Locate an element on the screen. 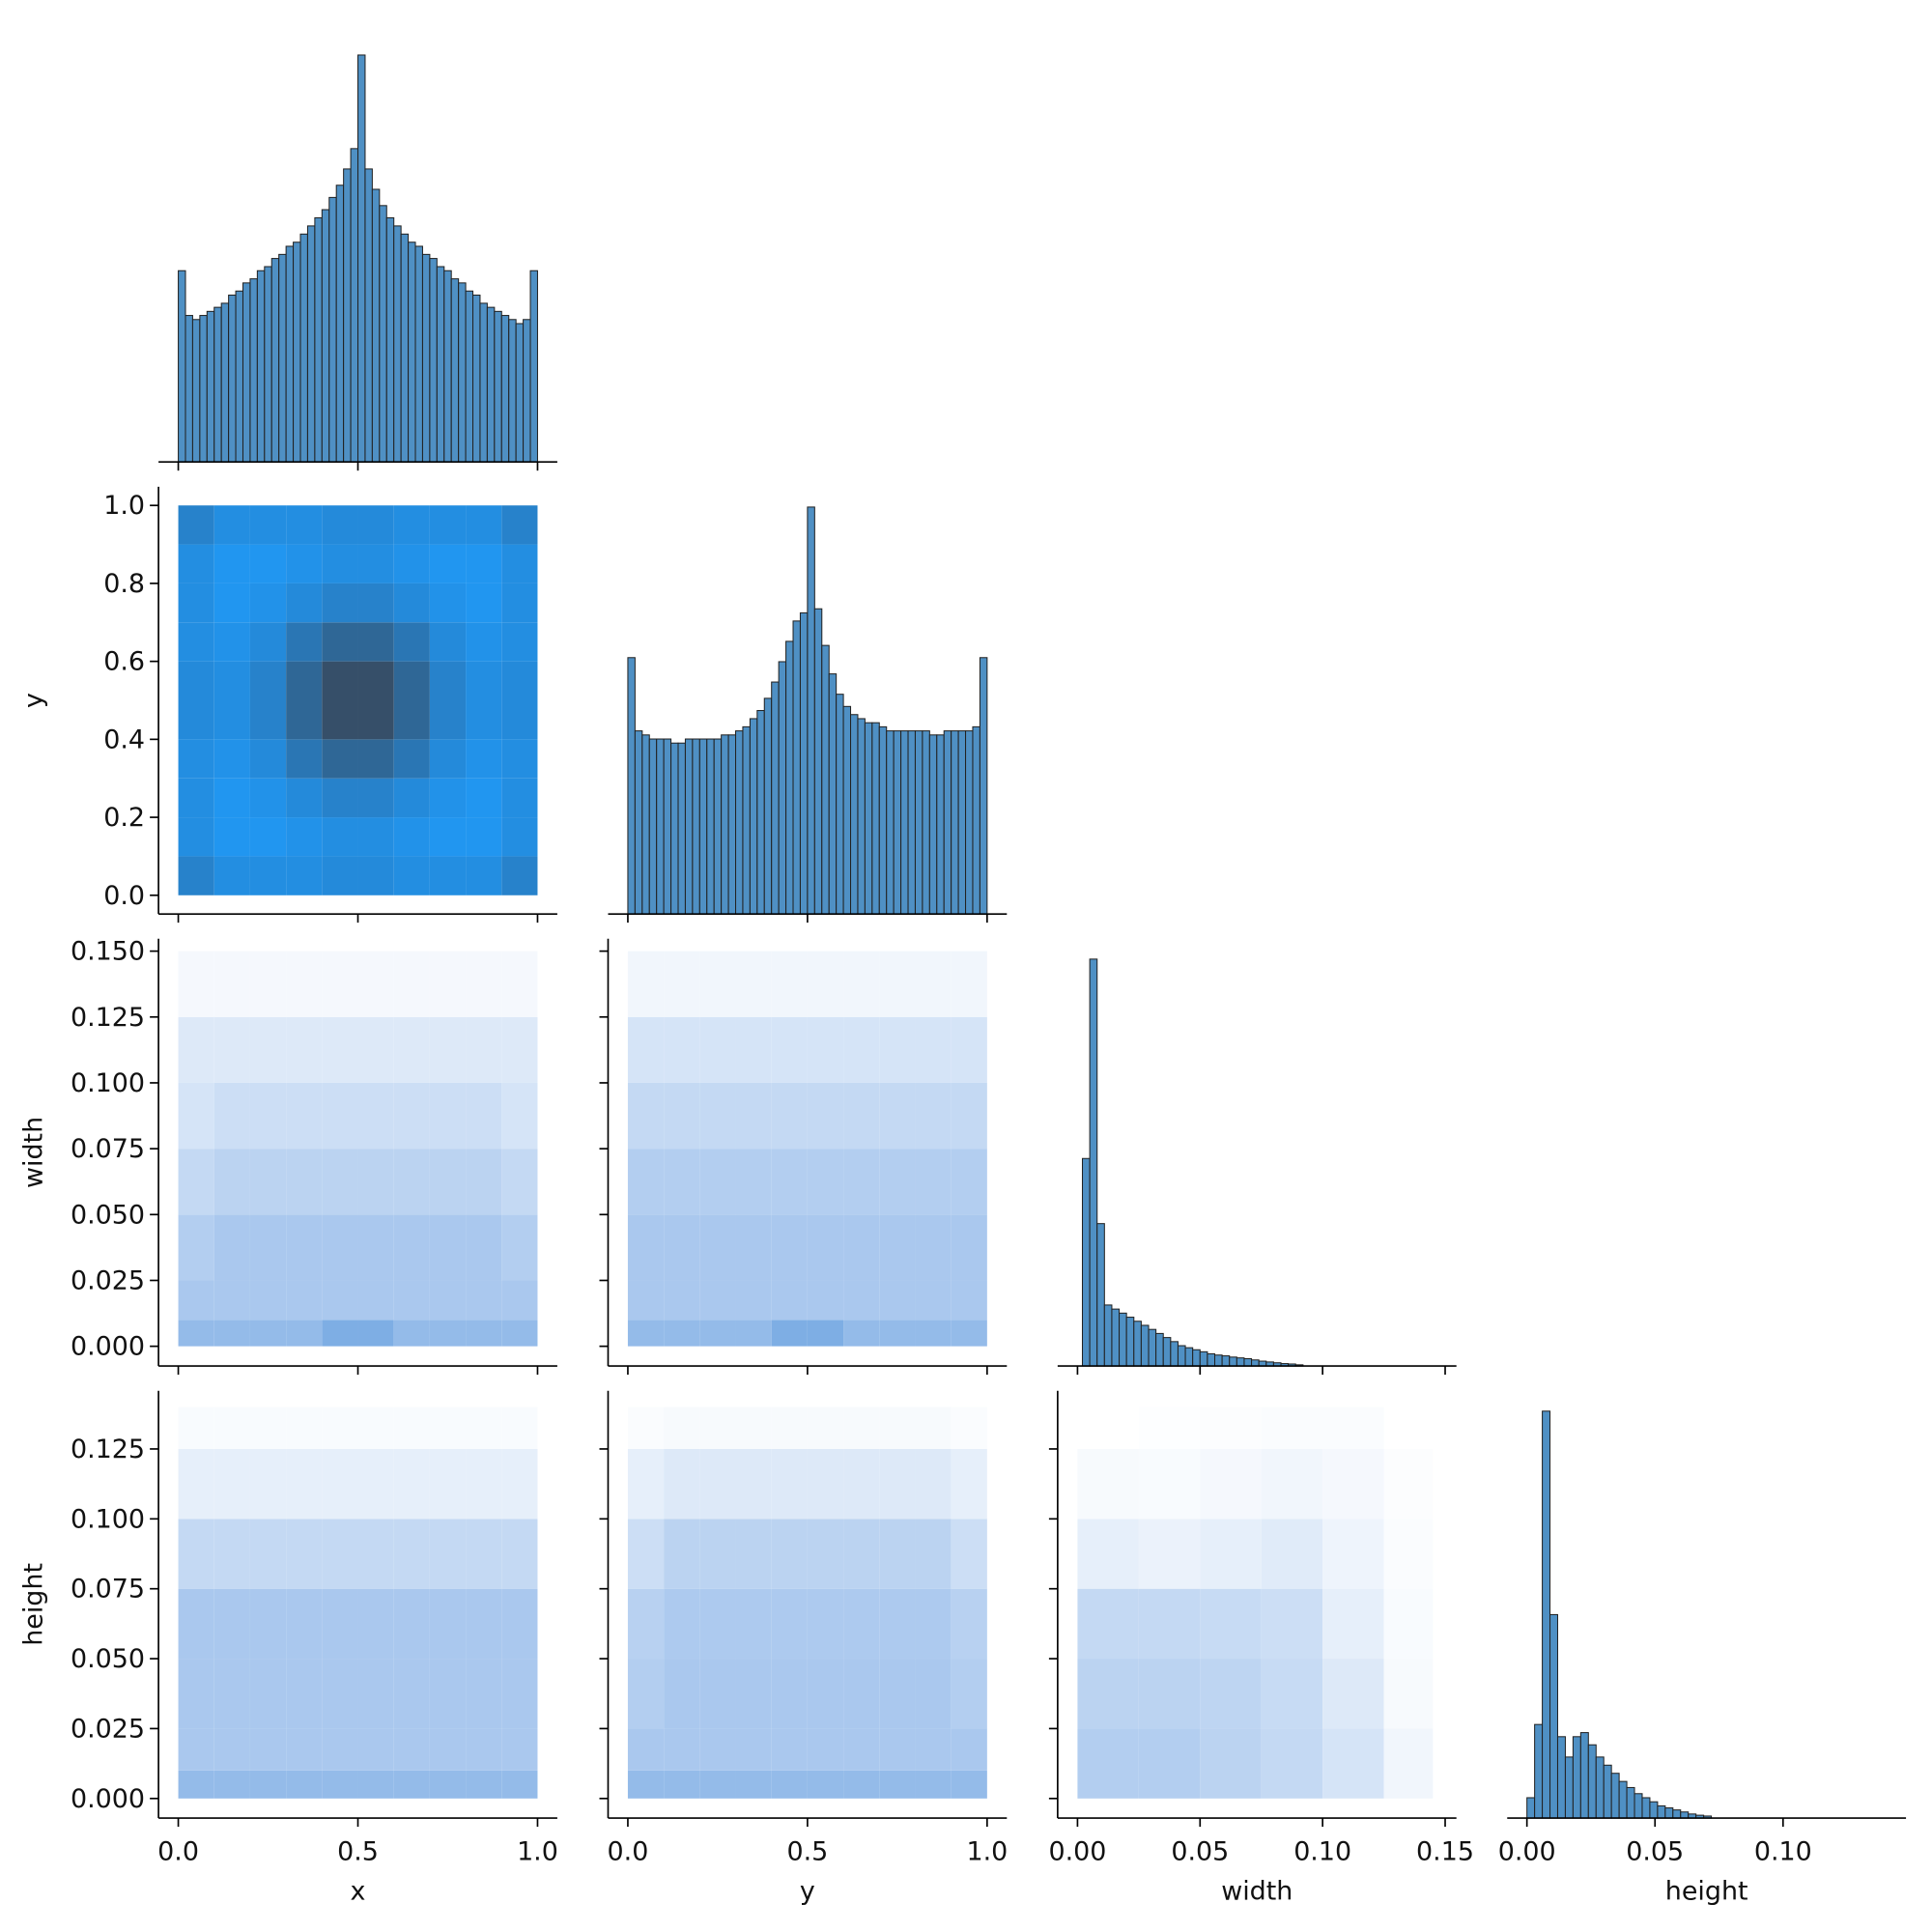 The image size is (1932, 1932). x-tick-label: 0.0 is located at coordinates (178, 1852).